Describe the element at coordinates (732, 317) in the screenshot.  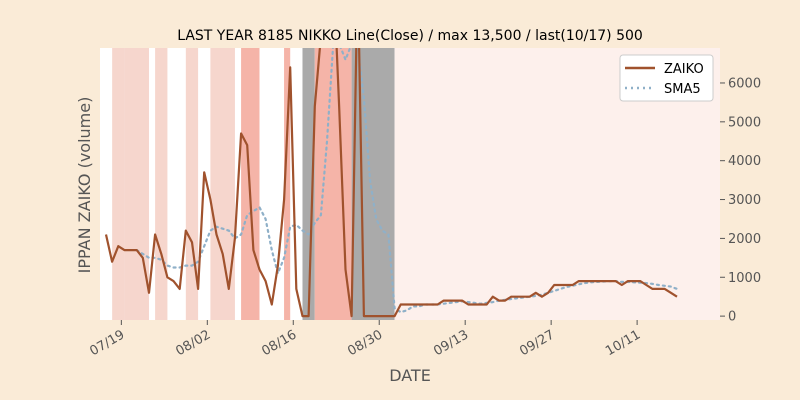
I see `y-tick-label: 0` at that location.